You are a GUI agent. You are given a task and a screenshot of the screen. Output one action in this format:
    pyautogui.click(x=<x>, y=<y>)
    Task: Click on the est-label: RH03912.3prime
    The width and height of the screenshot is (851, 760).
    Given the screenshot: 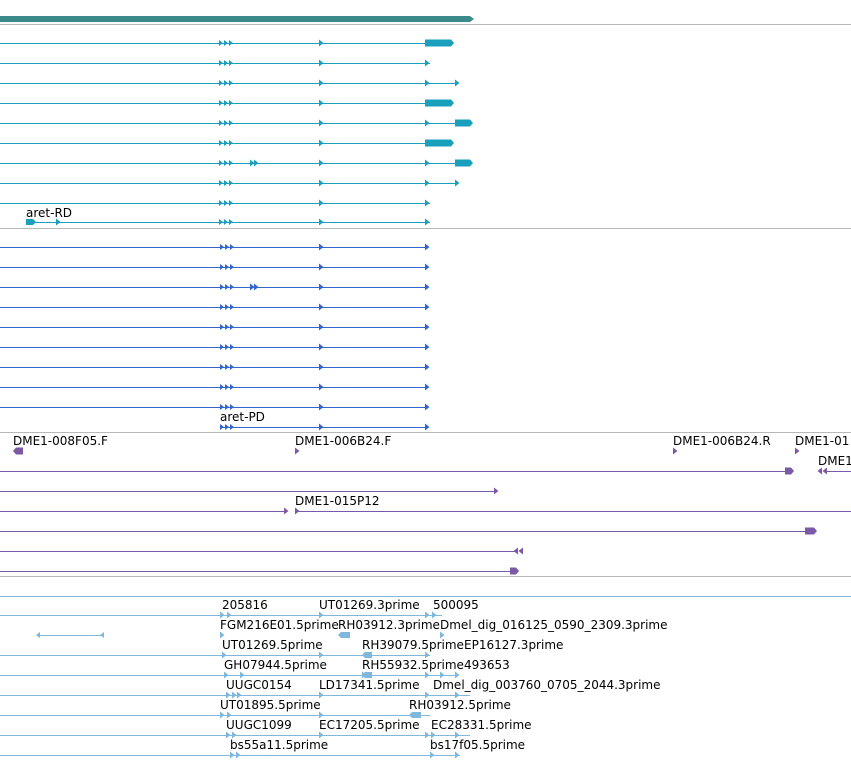 What is the action you would take?
    pyautogui.click(x=389, y=625)
    